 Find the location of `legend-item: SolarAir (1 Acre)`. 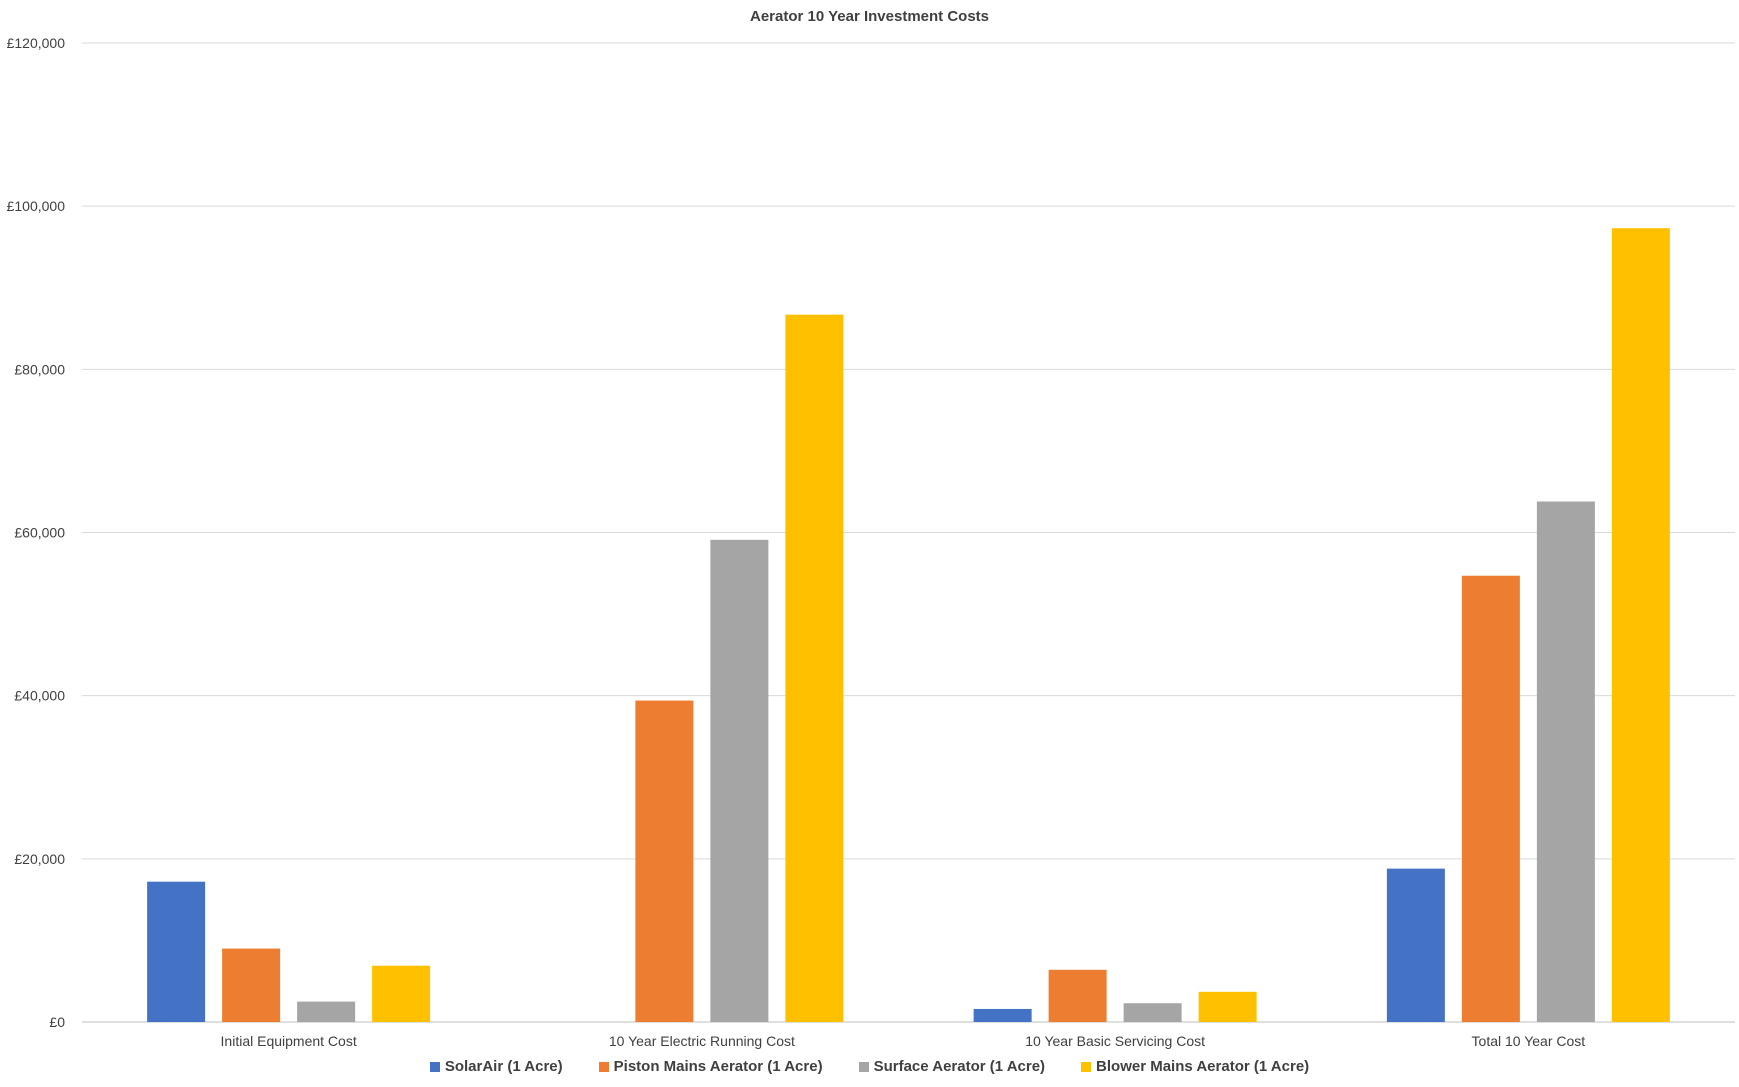

legend-item: SolarAir (1 Acre) is located at coordinates (496, 1066).